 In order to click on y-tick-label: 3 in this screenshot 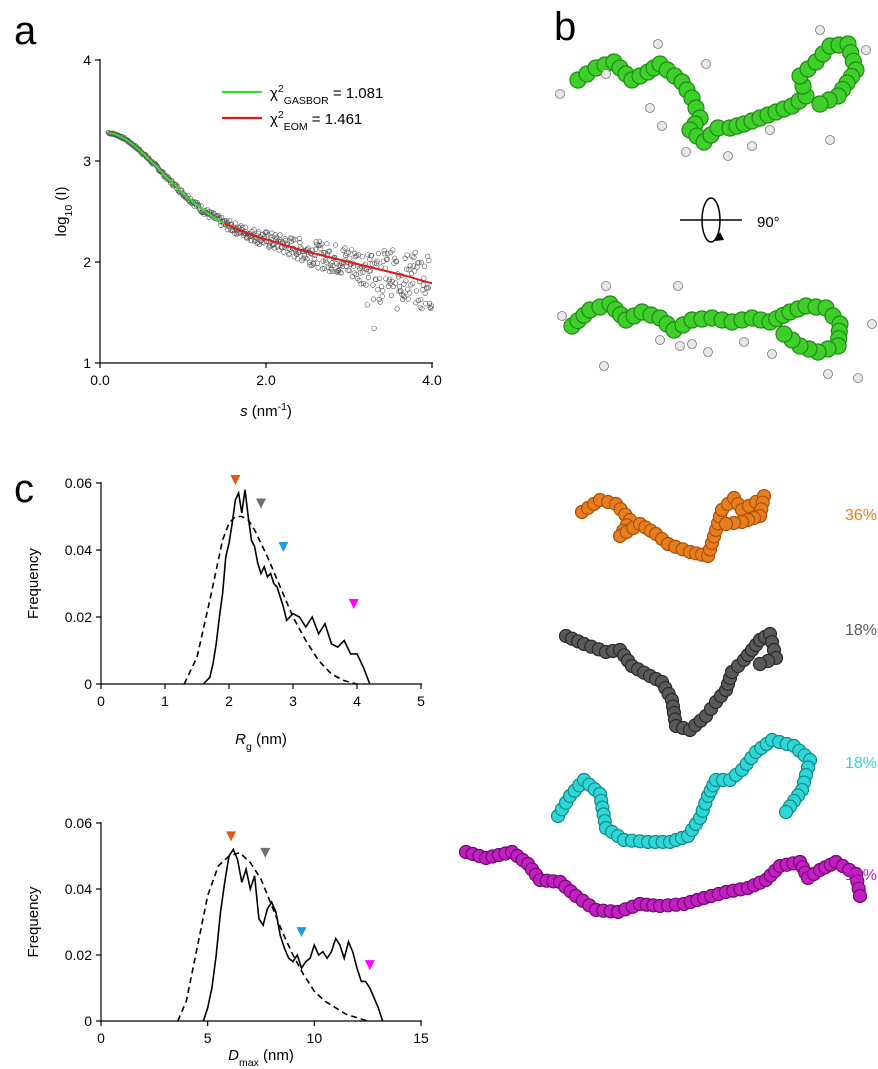, I will do `click(87, 161)`.